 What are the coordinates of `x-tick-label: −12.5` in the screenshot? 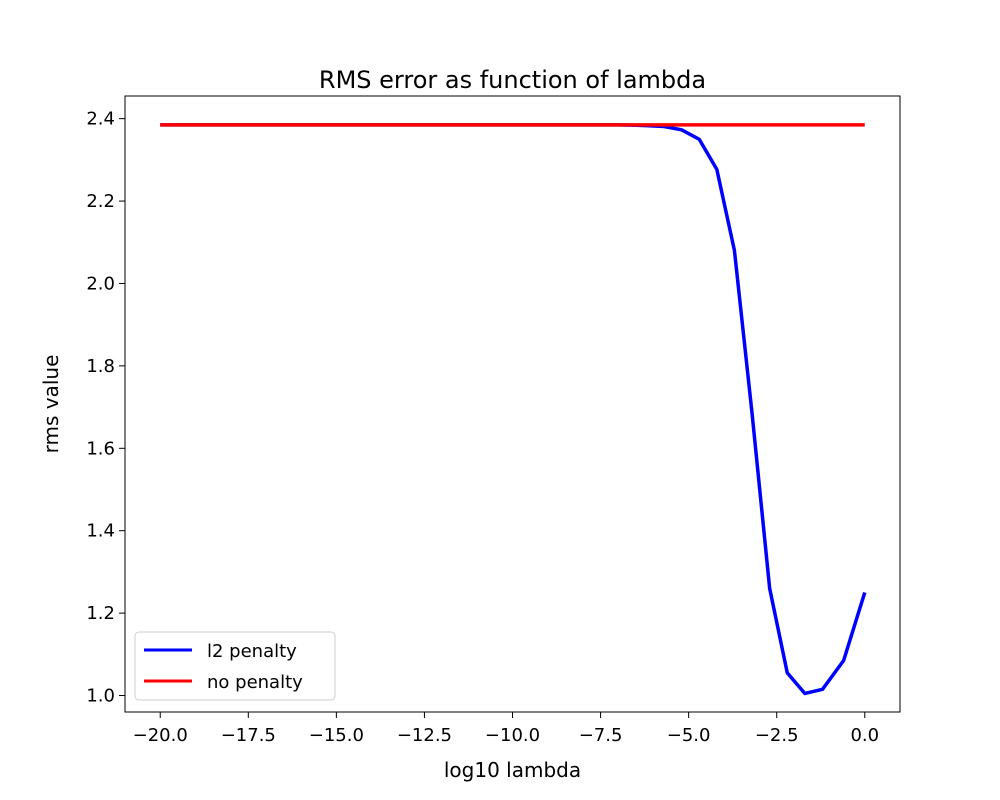 It's located at (424, 735).